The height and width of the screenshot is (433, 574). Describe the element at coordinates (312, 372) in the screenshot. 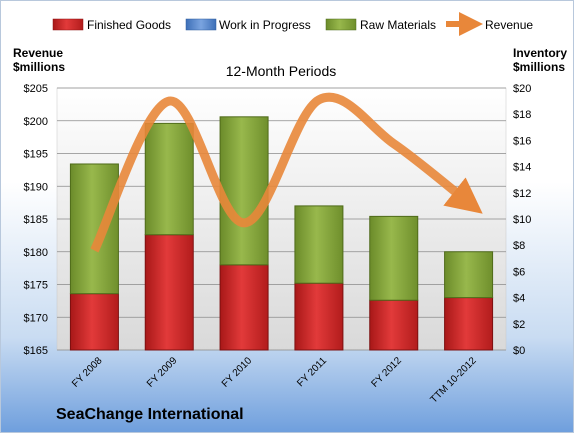

I see `category-label: FY 2011` at that location.